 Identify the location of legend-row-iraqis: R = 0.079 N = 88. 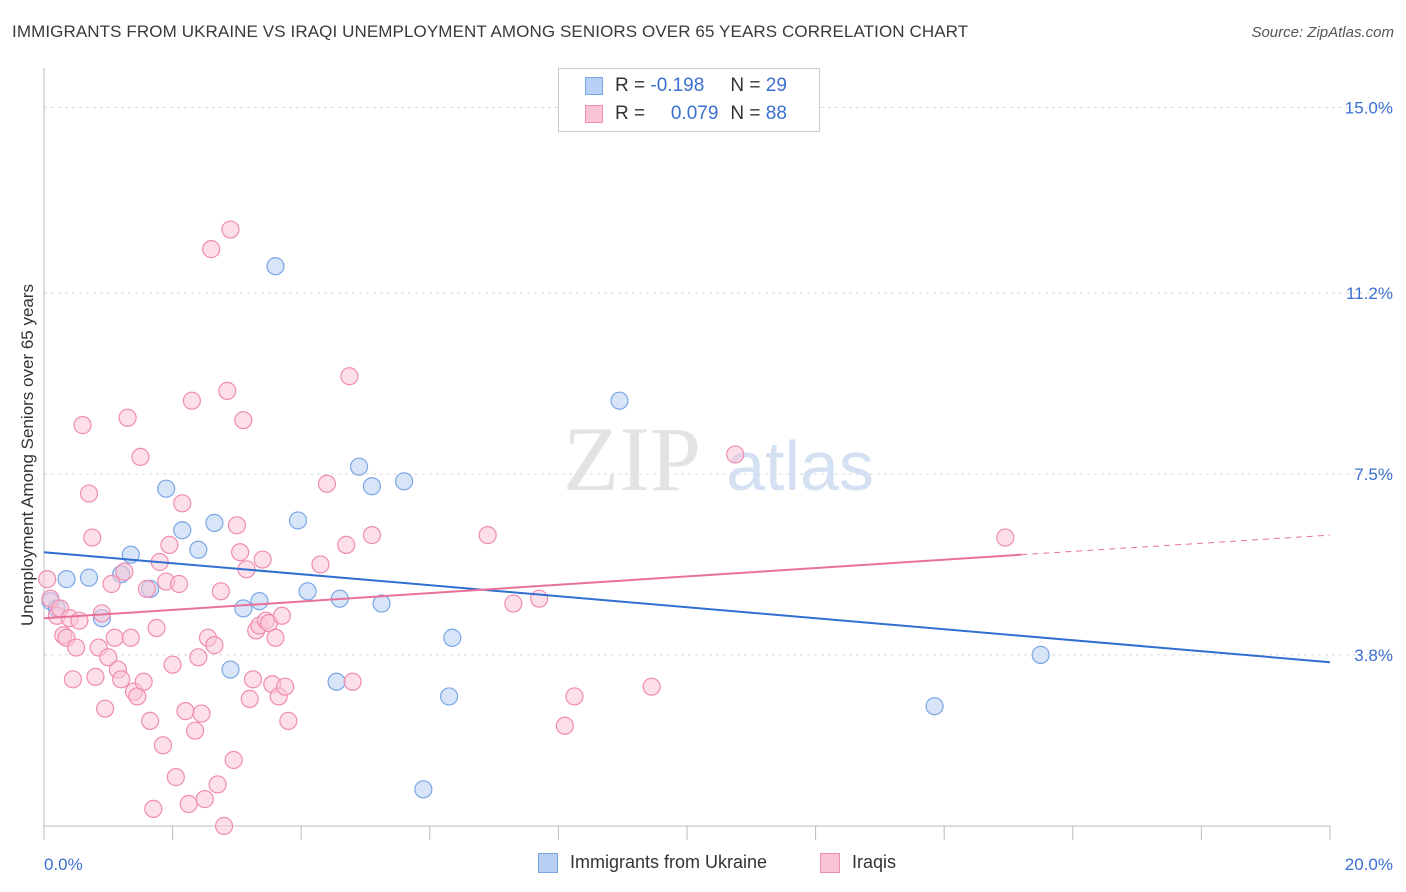
(686, 114).